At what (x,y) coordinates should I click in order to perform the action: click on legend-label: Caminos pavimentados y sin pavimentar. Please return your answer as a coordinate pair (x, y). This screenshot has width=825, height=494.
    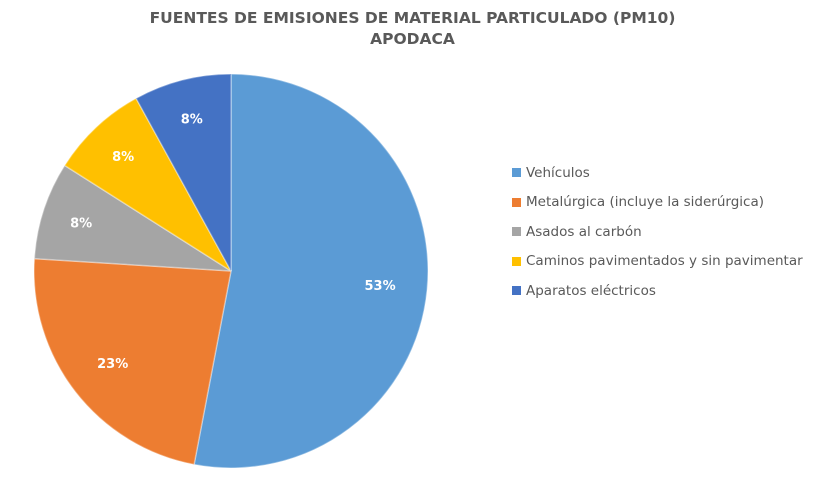
    Looking at the image, I should click on (664, 261).